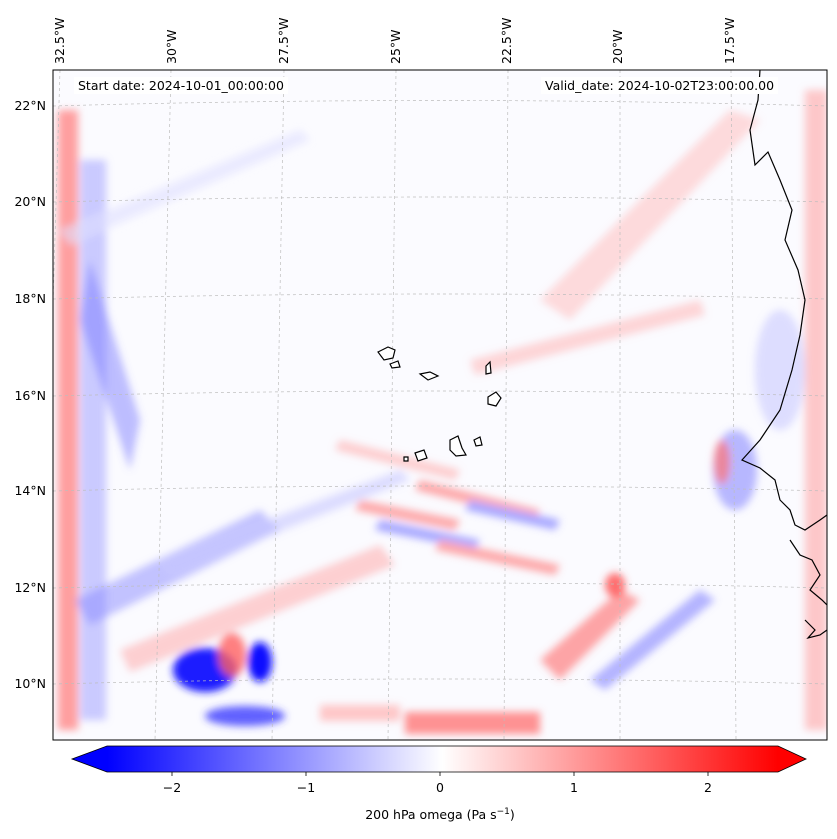 The width and height of the screenshot is (837, 839). What do you see at coordinates (431, 815) in the screenshot?
I see `colorbar-title-text: 200 hPa omega (Pa s` at bounding box center [431, 815].